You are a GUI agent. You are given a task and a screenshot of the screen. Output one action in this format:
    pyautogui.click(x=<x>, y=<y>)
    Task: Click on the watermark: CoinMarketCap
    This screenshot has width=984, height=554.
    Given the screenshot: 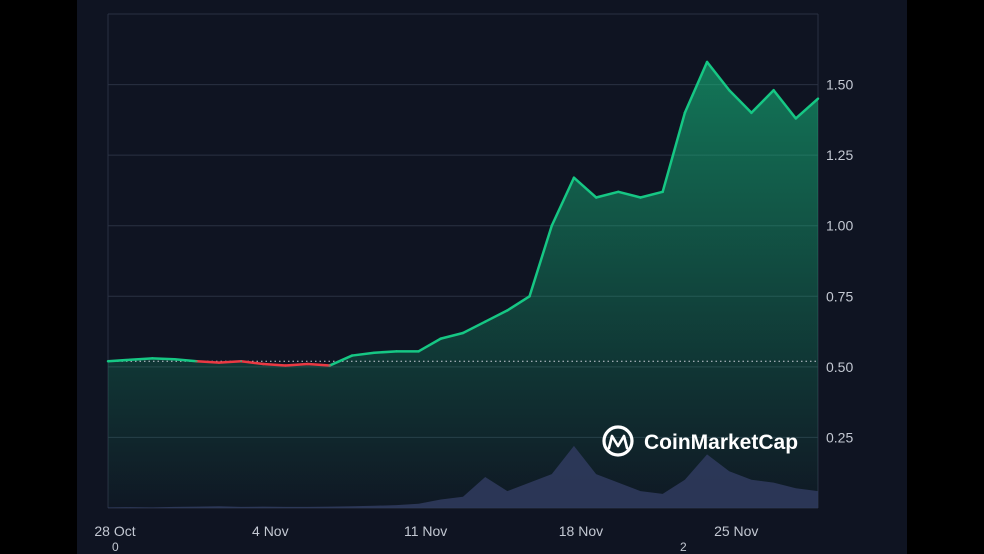 What is the action you would take?
    pyautogui.click(x=700, y=441)
    